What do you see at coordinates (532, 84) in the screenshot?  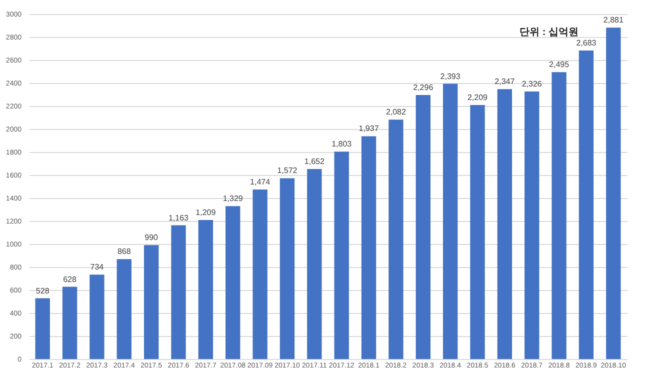 I see `data-label: 2,326` at bounding box center [532, 84].